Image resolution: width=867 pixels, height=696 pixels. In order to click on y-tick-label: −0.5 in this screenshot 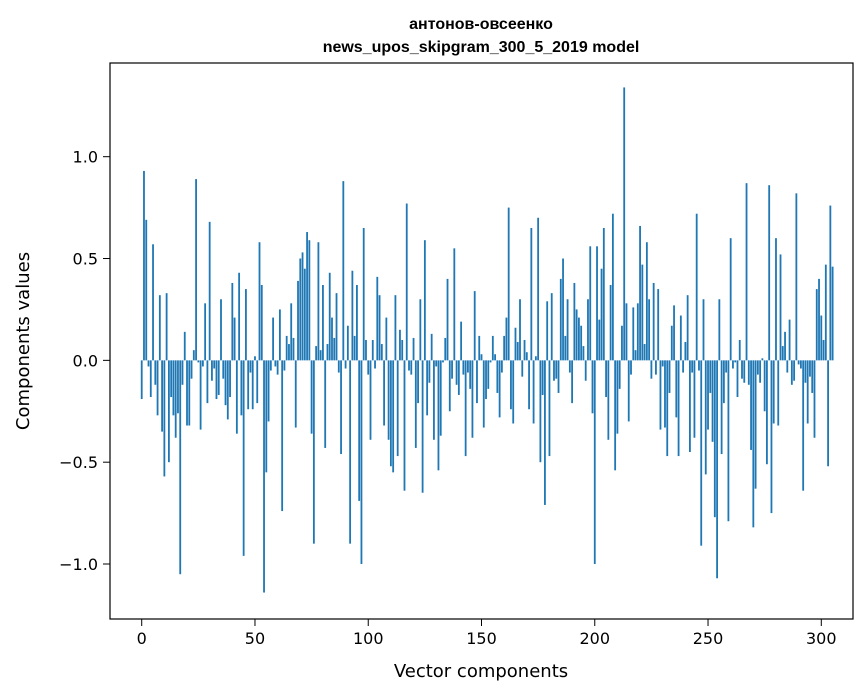, I will do `click(78, 462)`.